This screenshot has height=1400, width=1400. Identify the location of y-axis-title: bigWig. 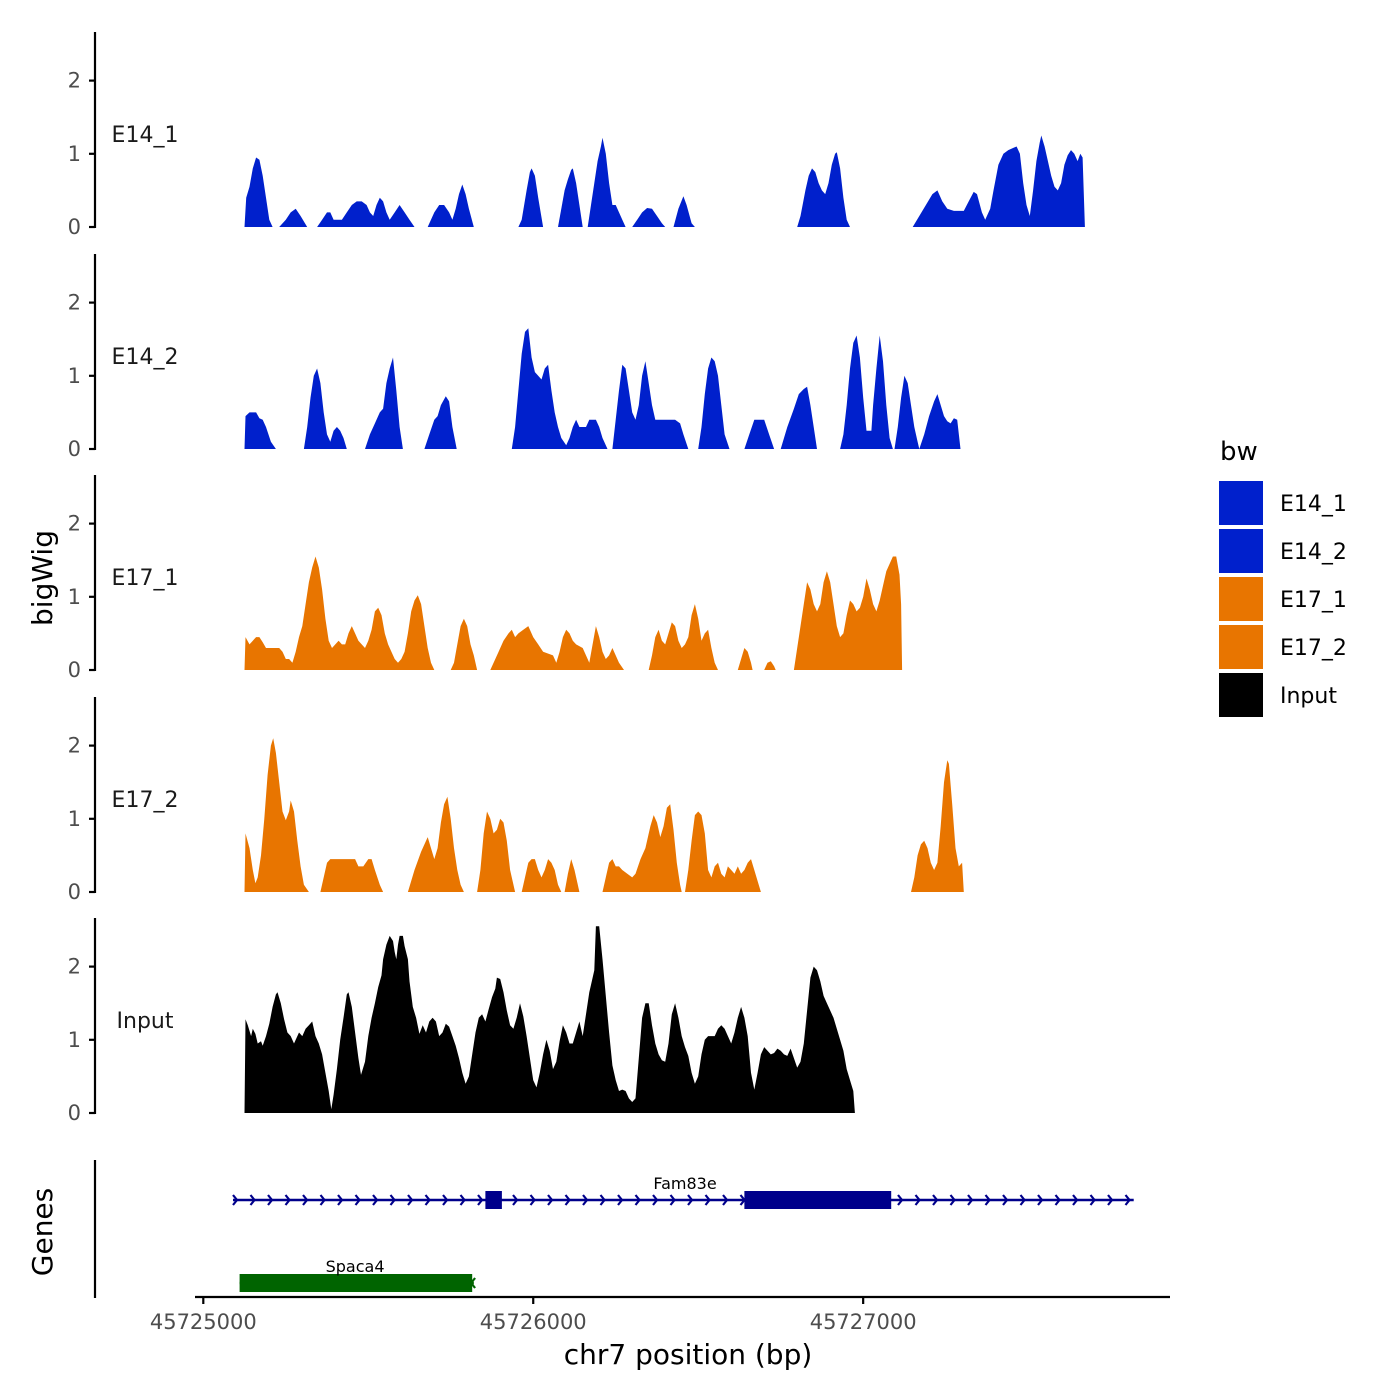
(42, 578).